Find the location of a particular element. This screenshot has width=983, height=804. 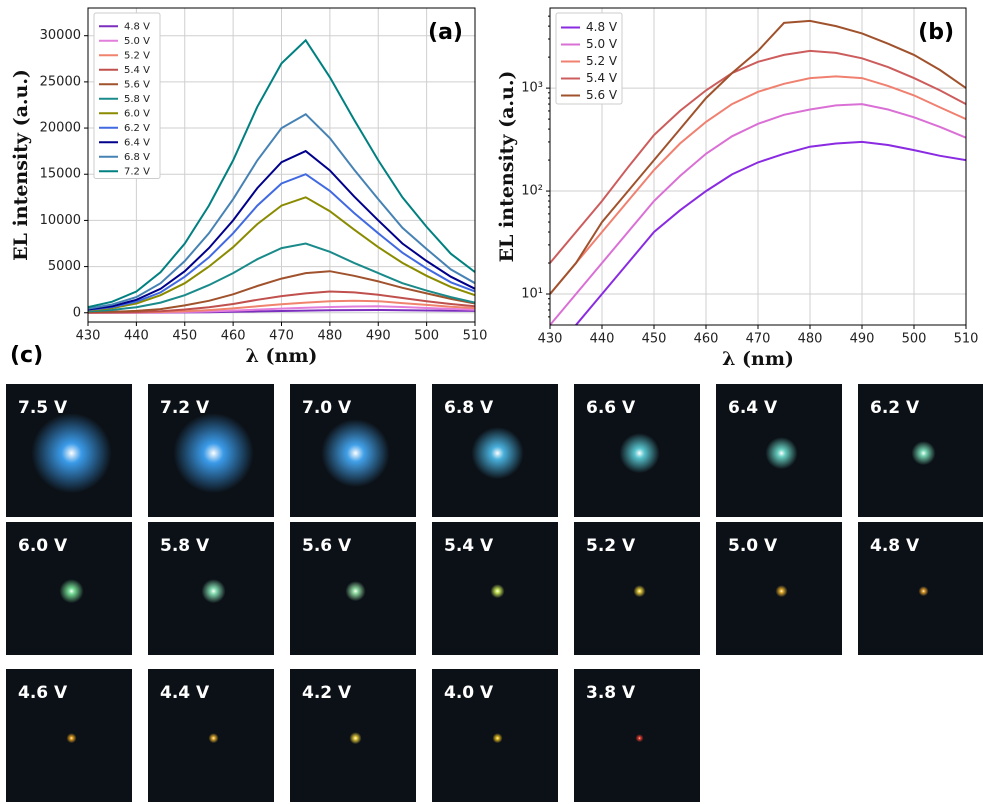

y-tick-label: 20000 is located at coordinates (60, 128).